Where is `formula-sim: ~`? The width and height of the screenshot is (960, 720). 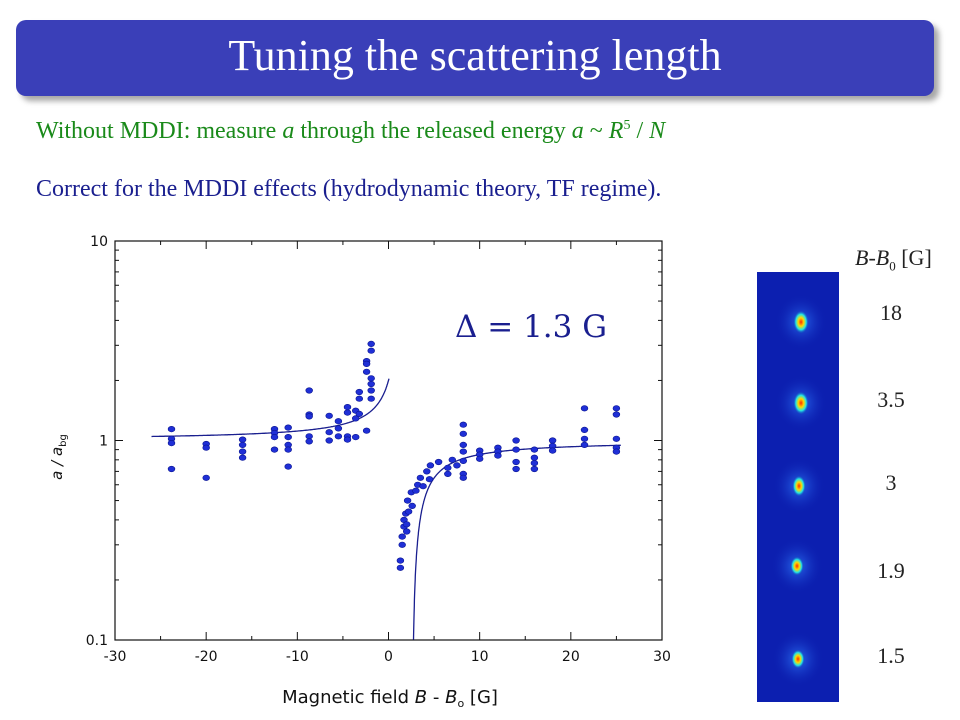 formula-sim: ~ is located at coordinates (596, 131).